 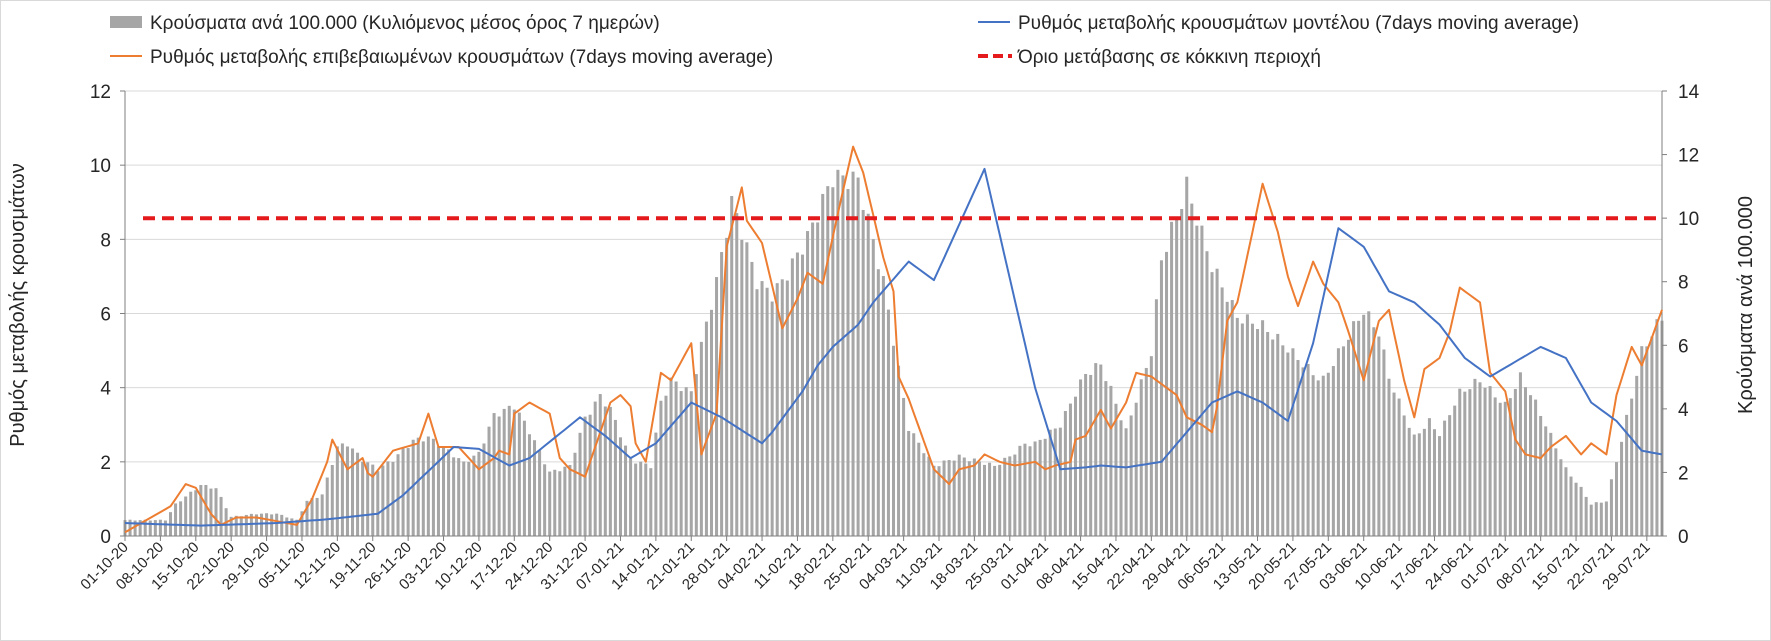 I want to click on y-tick-label-left: 12, so click(x=100, y=92).